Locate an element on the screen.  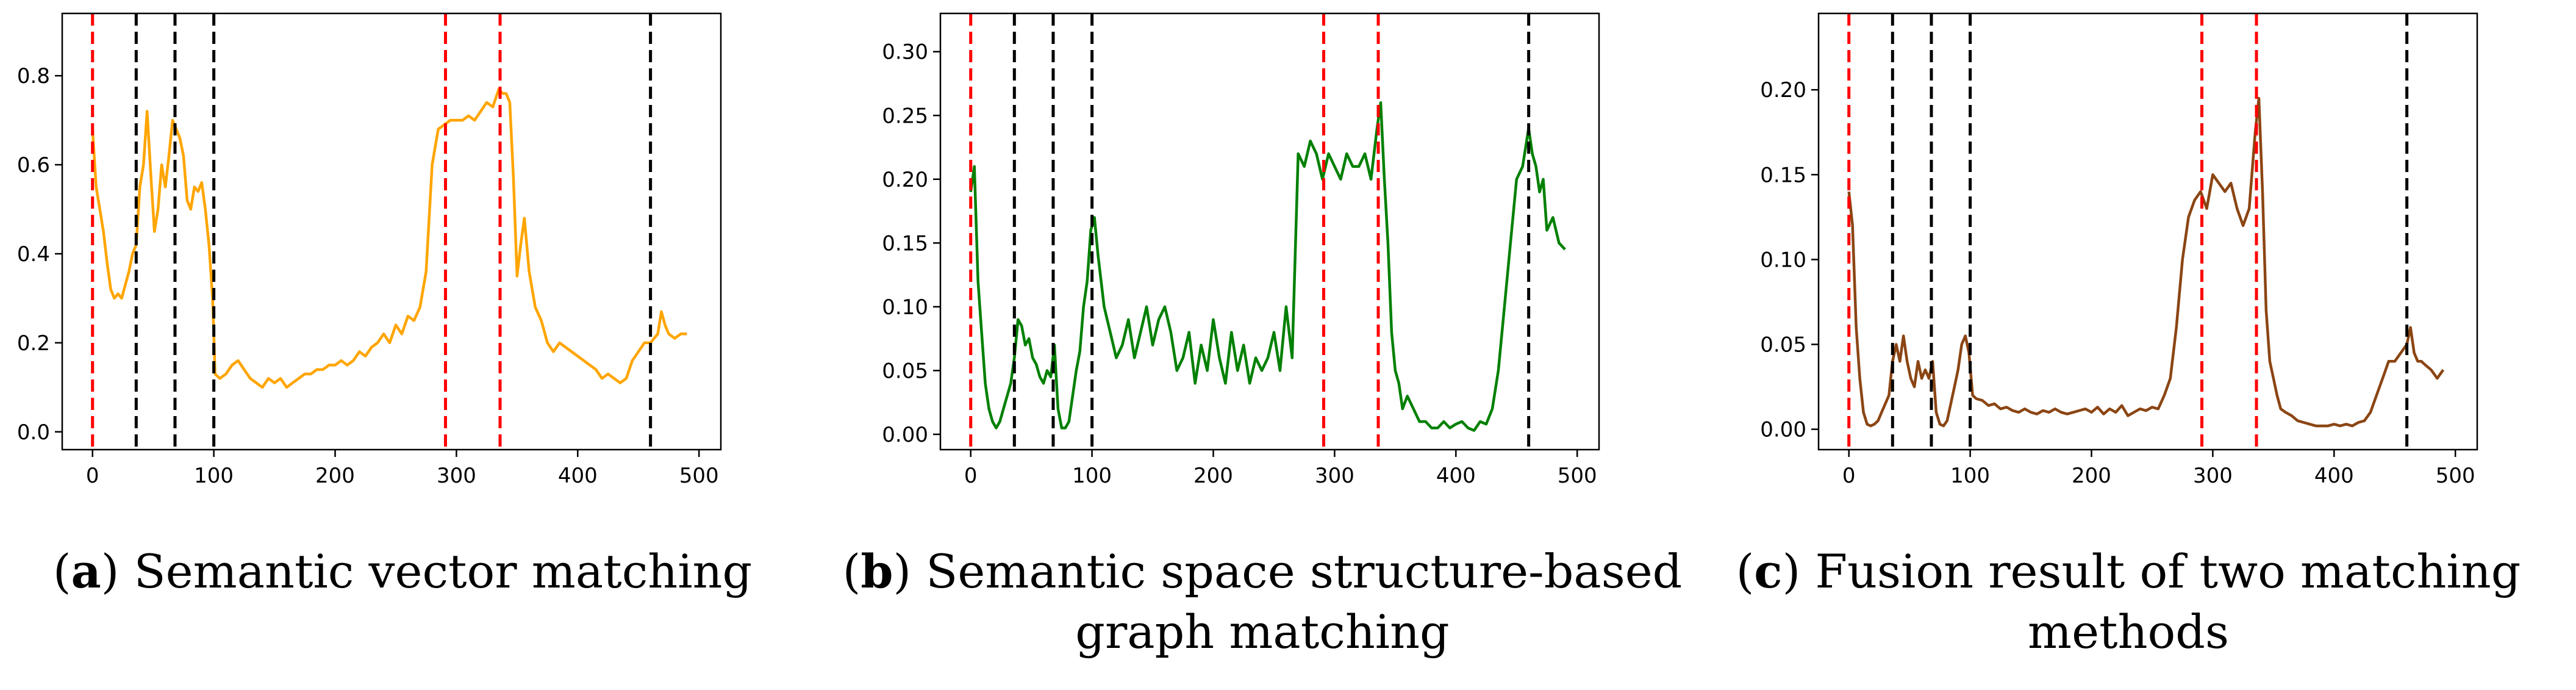
chart-c-xtick-label-3: 300 is located at coordinates (2213, 476).